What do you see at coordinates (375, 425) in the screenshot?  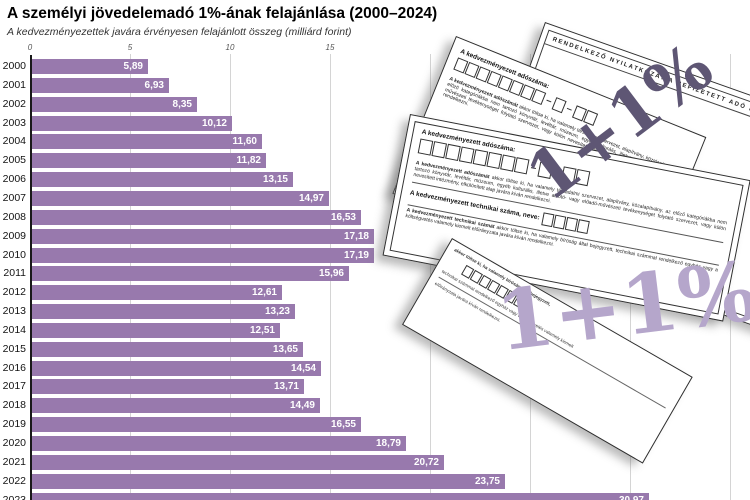 I see `bar-row-2019: 2019 16,55` at bounding box center [375, 425].